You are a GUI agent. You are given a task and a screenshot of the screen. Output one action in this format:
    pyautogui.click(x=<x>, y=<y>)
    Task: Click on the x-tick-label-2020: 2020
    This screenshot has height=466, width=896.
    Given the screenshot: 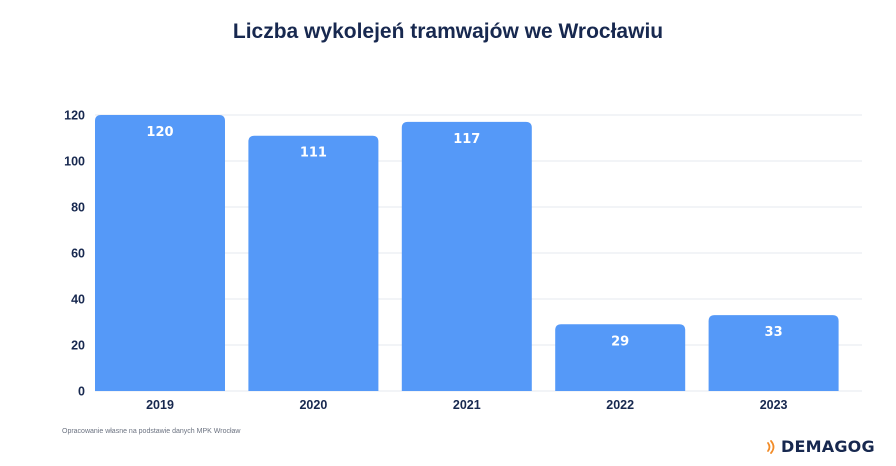 What is the action you would take?
    pyautogui.click(x=313, y=405)
    